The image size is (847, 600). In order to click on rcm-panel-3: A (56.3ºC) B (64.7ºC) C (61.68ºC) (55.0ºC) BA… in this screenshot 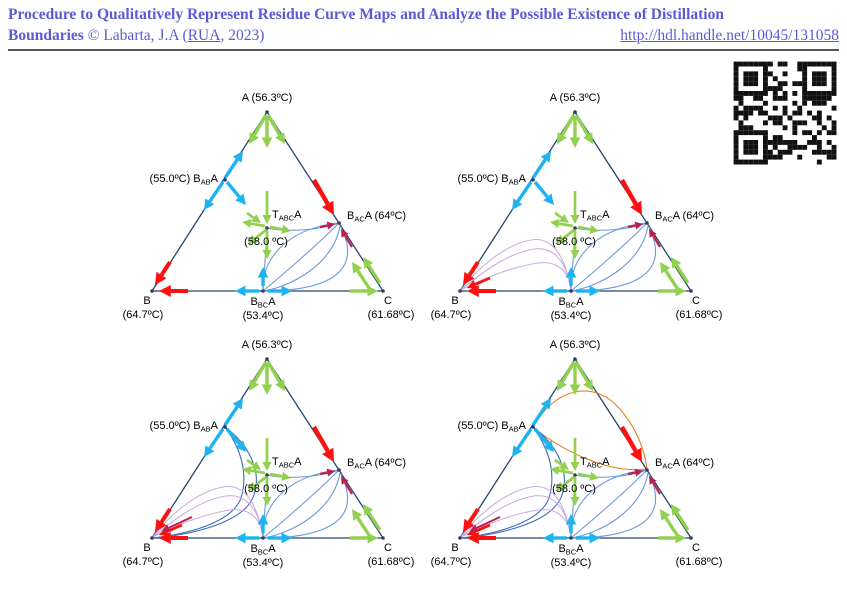, I will do `click(269, 454)`.